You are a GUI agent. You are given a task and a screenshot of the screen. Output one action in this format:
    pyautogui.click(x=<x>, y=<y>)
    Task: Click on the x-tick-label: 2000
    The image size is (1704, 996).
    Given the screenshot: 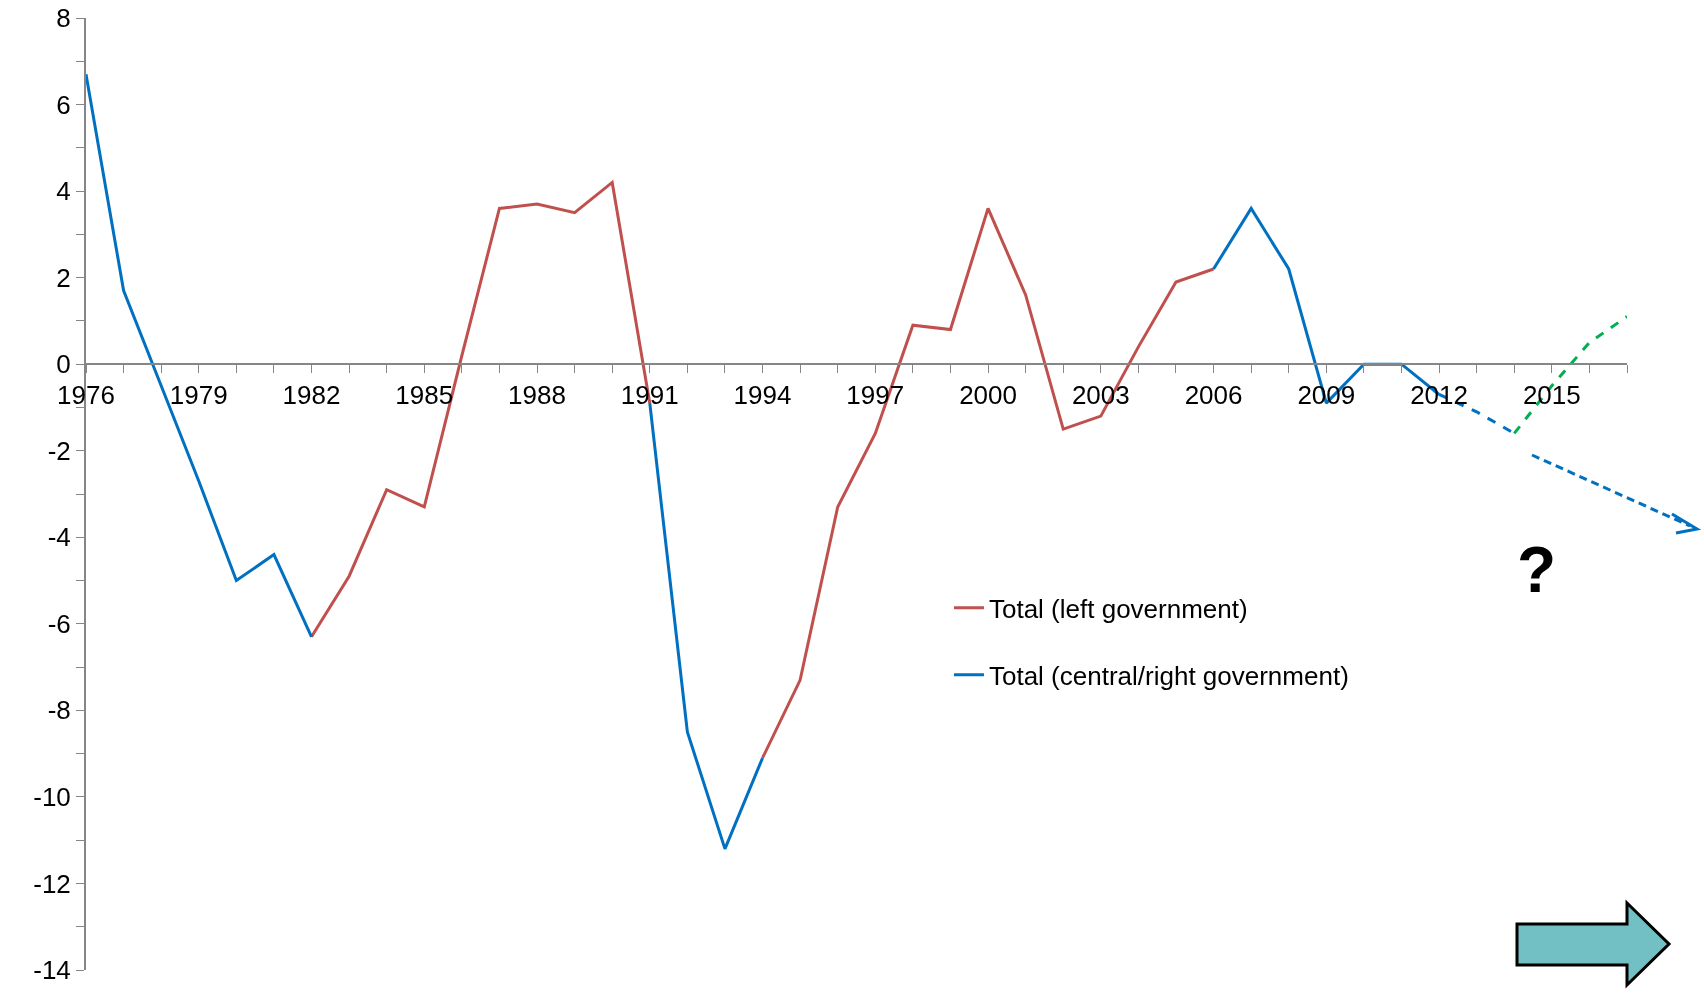 What is the action you would take?
    pyautogui.click(x=988, y=395)
    